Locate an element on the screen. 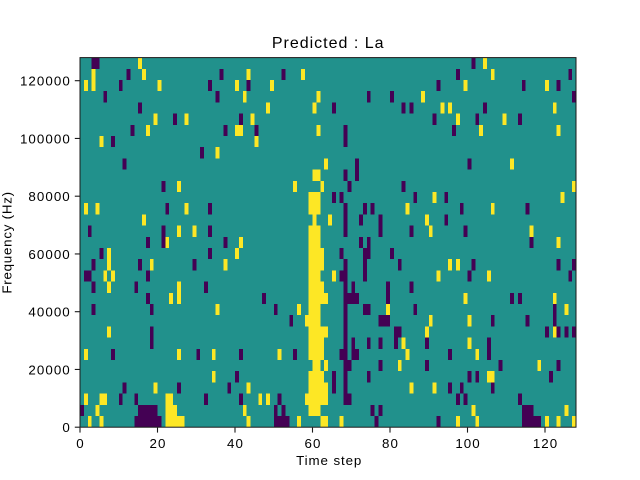 The height and width of the screenshot is (480, 640). svg-text: 80 is located at coordinates (390, 443).